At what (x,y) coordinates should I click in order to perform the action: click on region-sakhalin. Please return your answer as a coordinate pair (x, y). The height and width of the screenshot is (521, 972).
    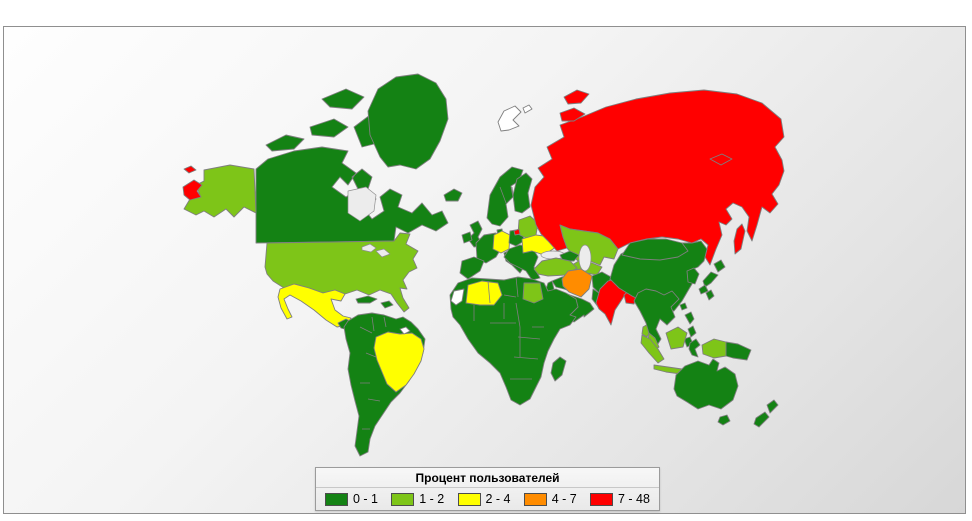
    Looking at the image, I should click on (739, 239).